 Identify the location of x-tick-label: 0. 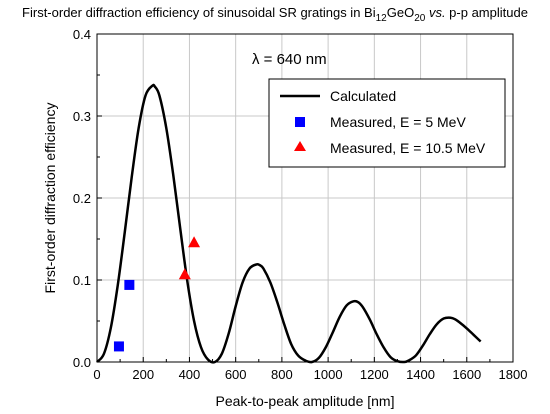
(96, 374).